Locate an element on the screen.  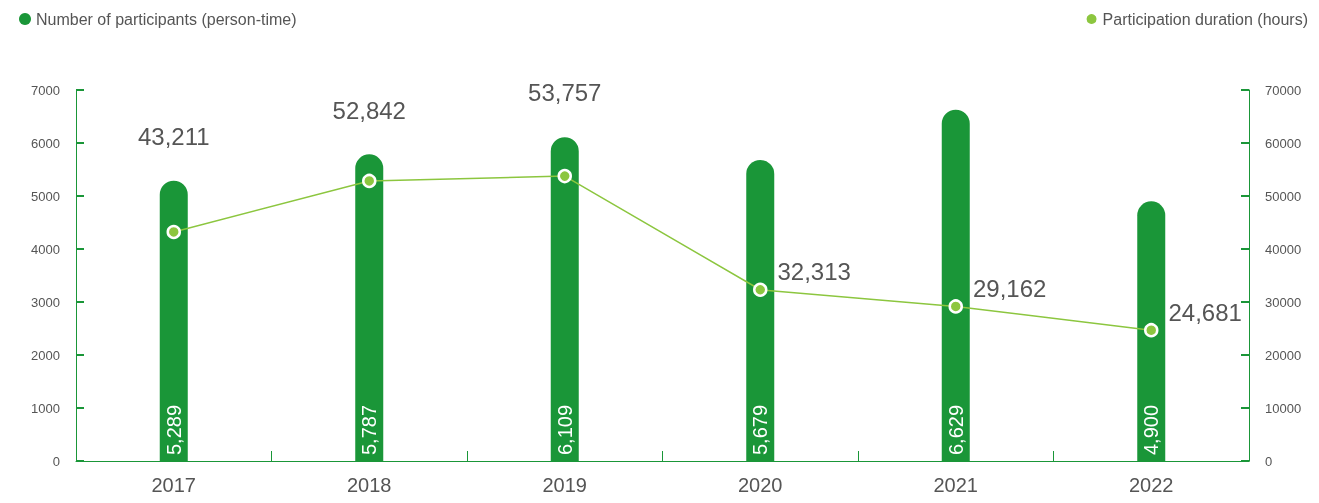
y-tick-label: 1000 is located at coordinates (45, 408).